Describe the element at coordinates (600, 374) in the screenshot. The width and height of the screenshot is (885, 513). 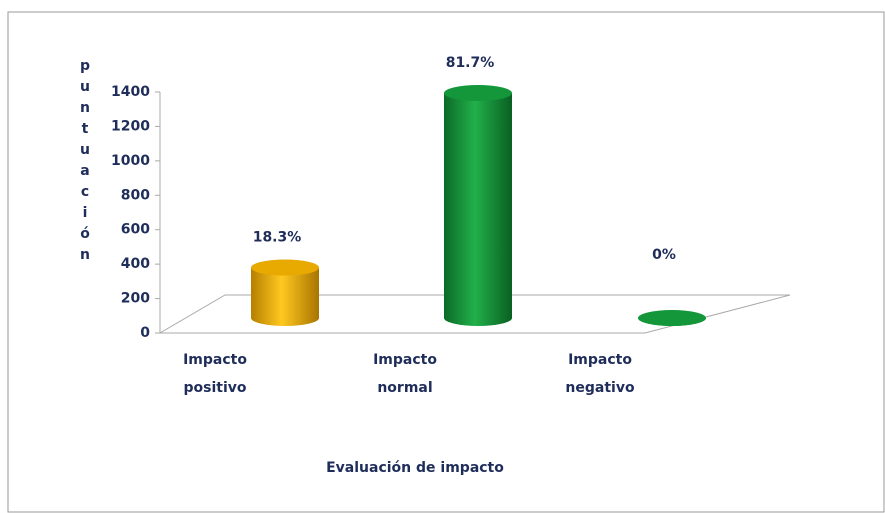
I see `x-tick-label: Impacto negativo` at that location.